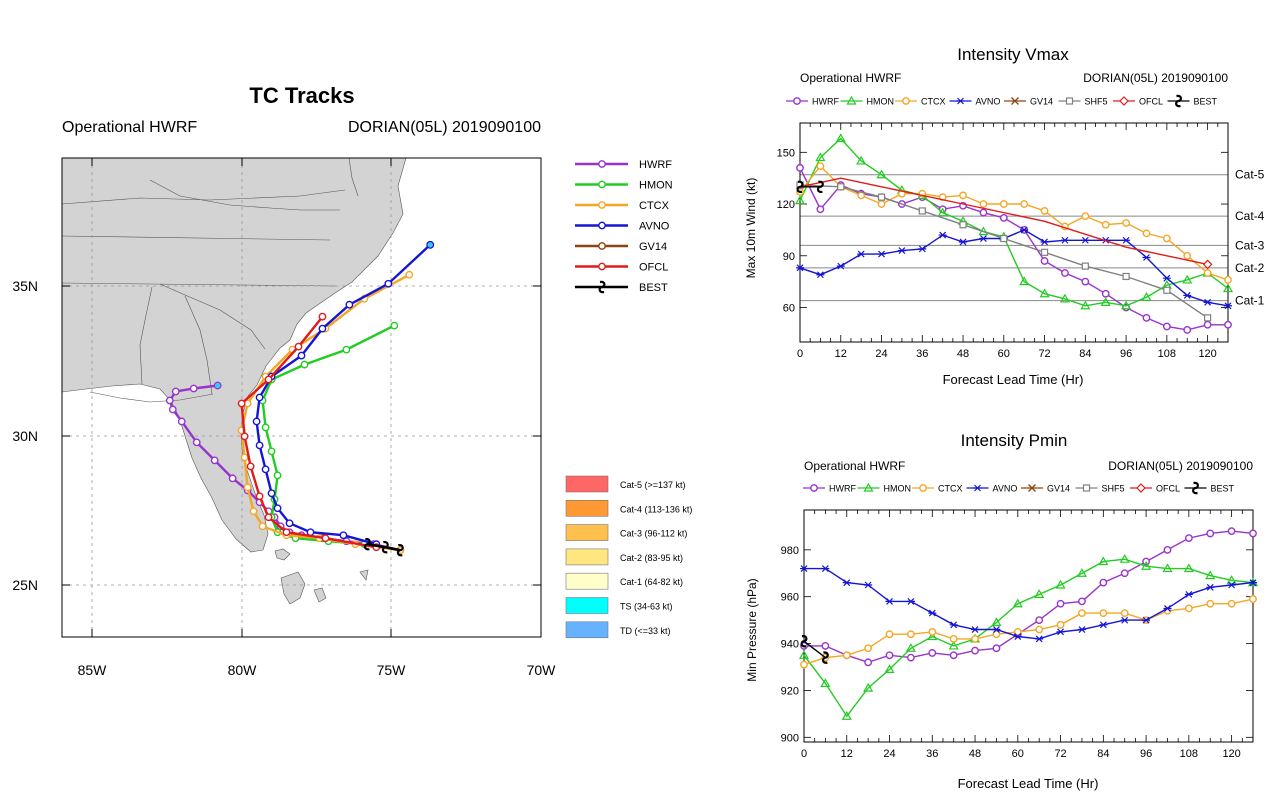  I want to click on category-label: Cat-4 (113-136 kt), so click(656, 509).